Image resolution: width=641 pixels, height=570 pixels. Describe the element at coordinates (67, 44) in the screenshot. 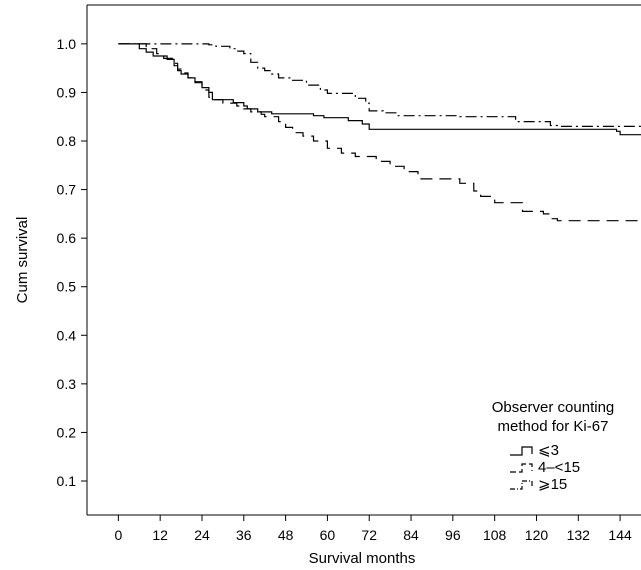

I see `y-tick-label: 1.0` at that location.